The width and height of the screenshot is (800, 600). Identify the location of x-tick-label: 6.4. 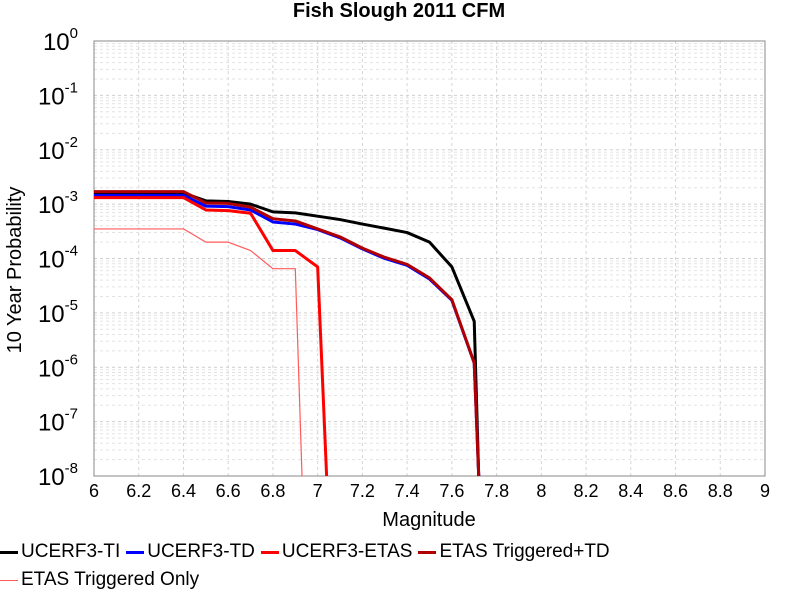
(183, 491).